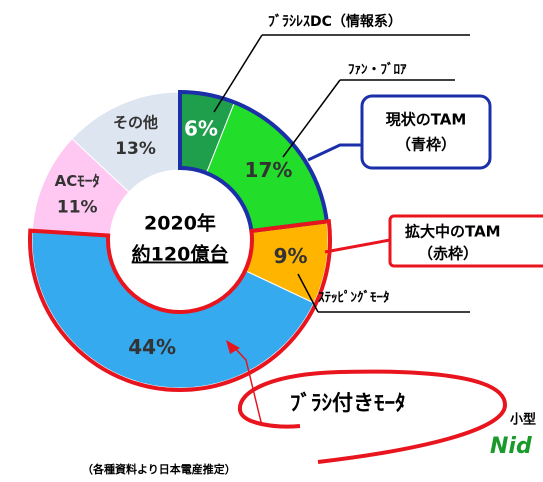  Describe the element at coordinates (426, 145) in the screenshot. I see `callout-text: （青枠）` at that location.